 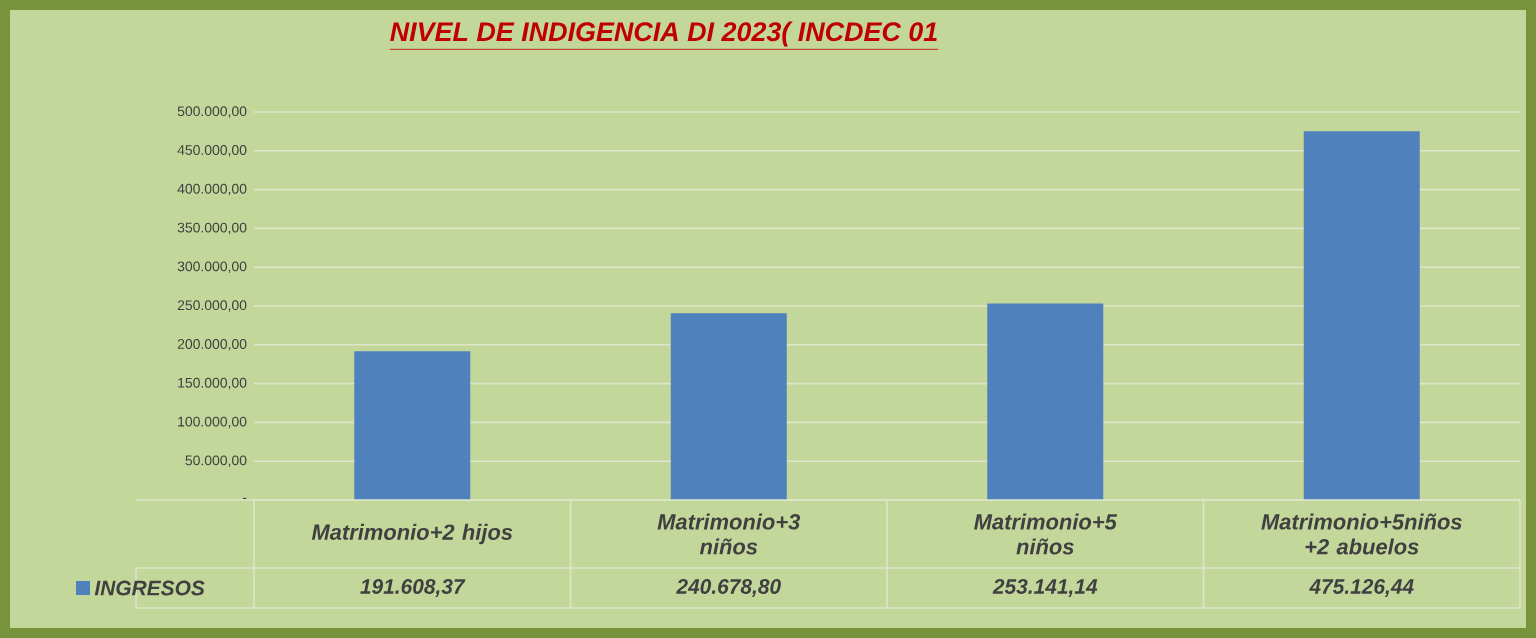 What do you see at coordinates (728, 588) in the screenshot?
I see `data-label: 240.678,80` at bounding box center [728, 588].